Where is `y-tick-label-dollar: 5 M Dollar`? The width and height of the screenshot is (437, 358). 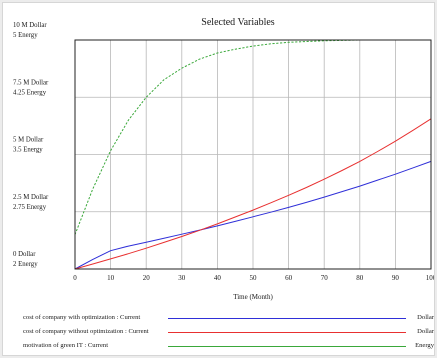
y-tick-label-dollar: 5 M Dollar is located at coordinates (28, 140).